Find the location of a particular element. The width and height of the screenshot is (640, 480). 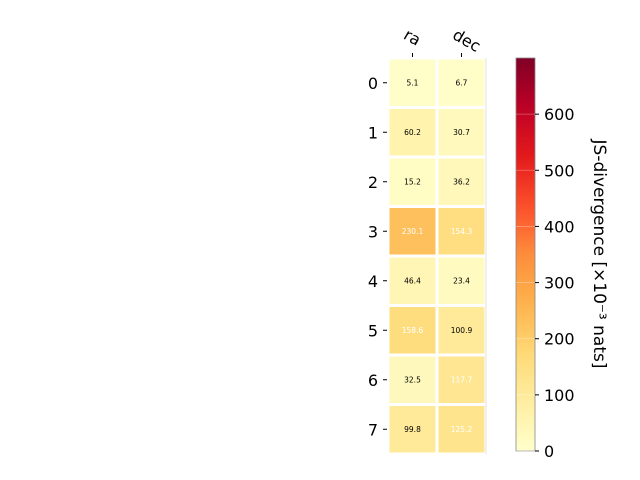

heatmap-cell-1-ra is located at coordinates (412, 132).